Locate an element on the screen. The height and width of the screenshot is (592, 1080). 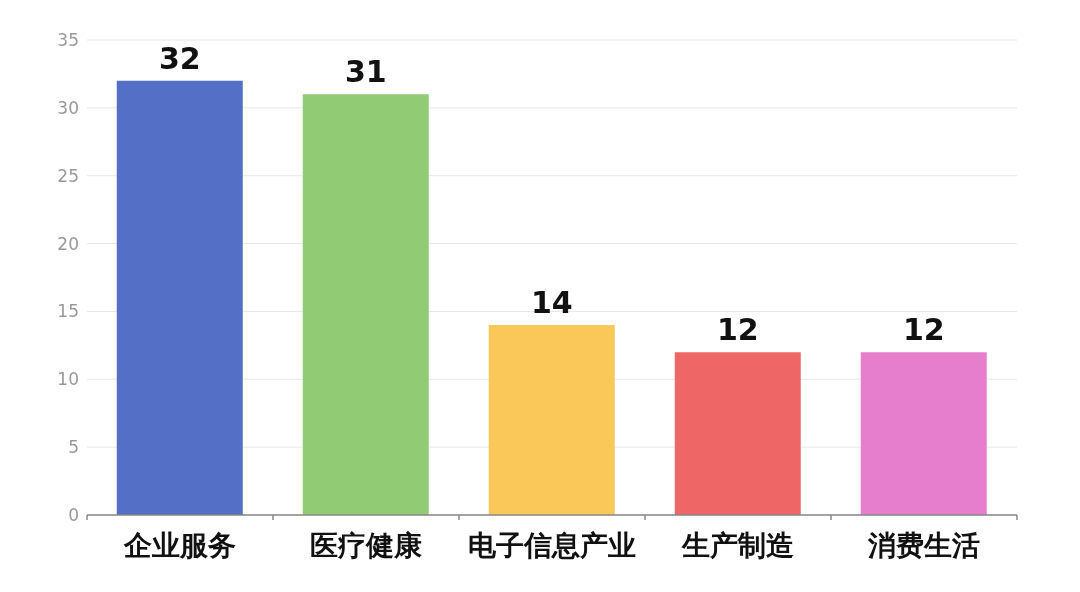
x-tick-label: 消费生活 is located at coordinates (923, 545).